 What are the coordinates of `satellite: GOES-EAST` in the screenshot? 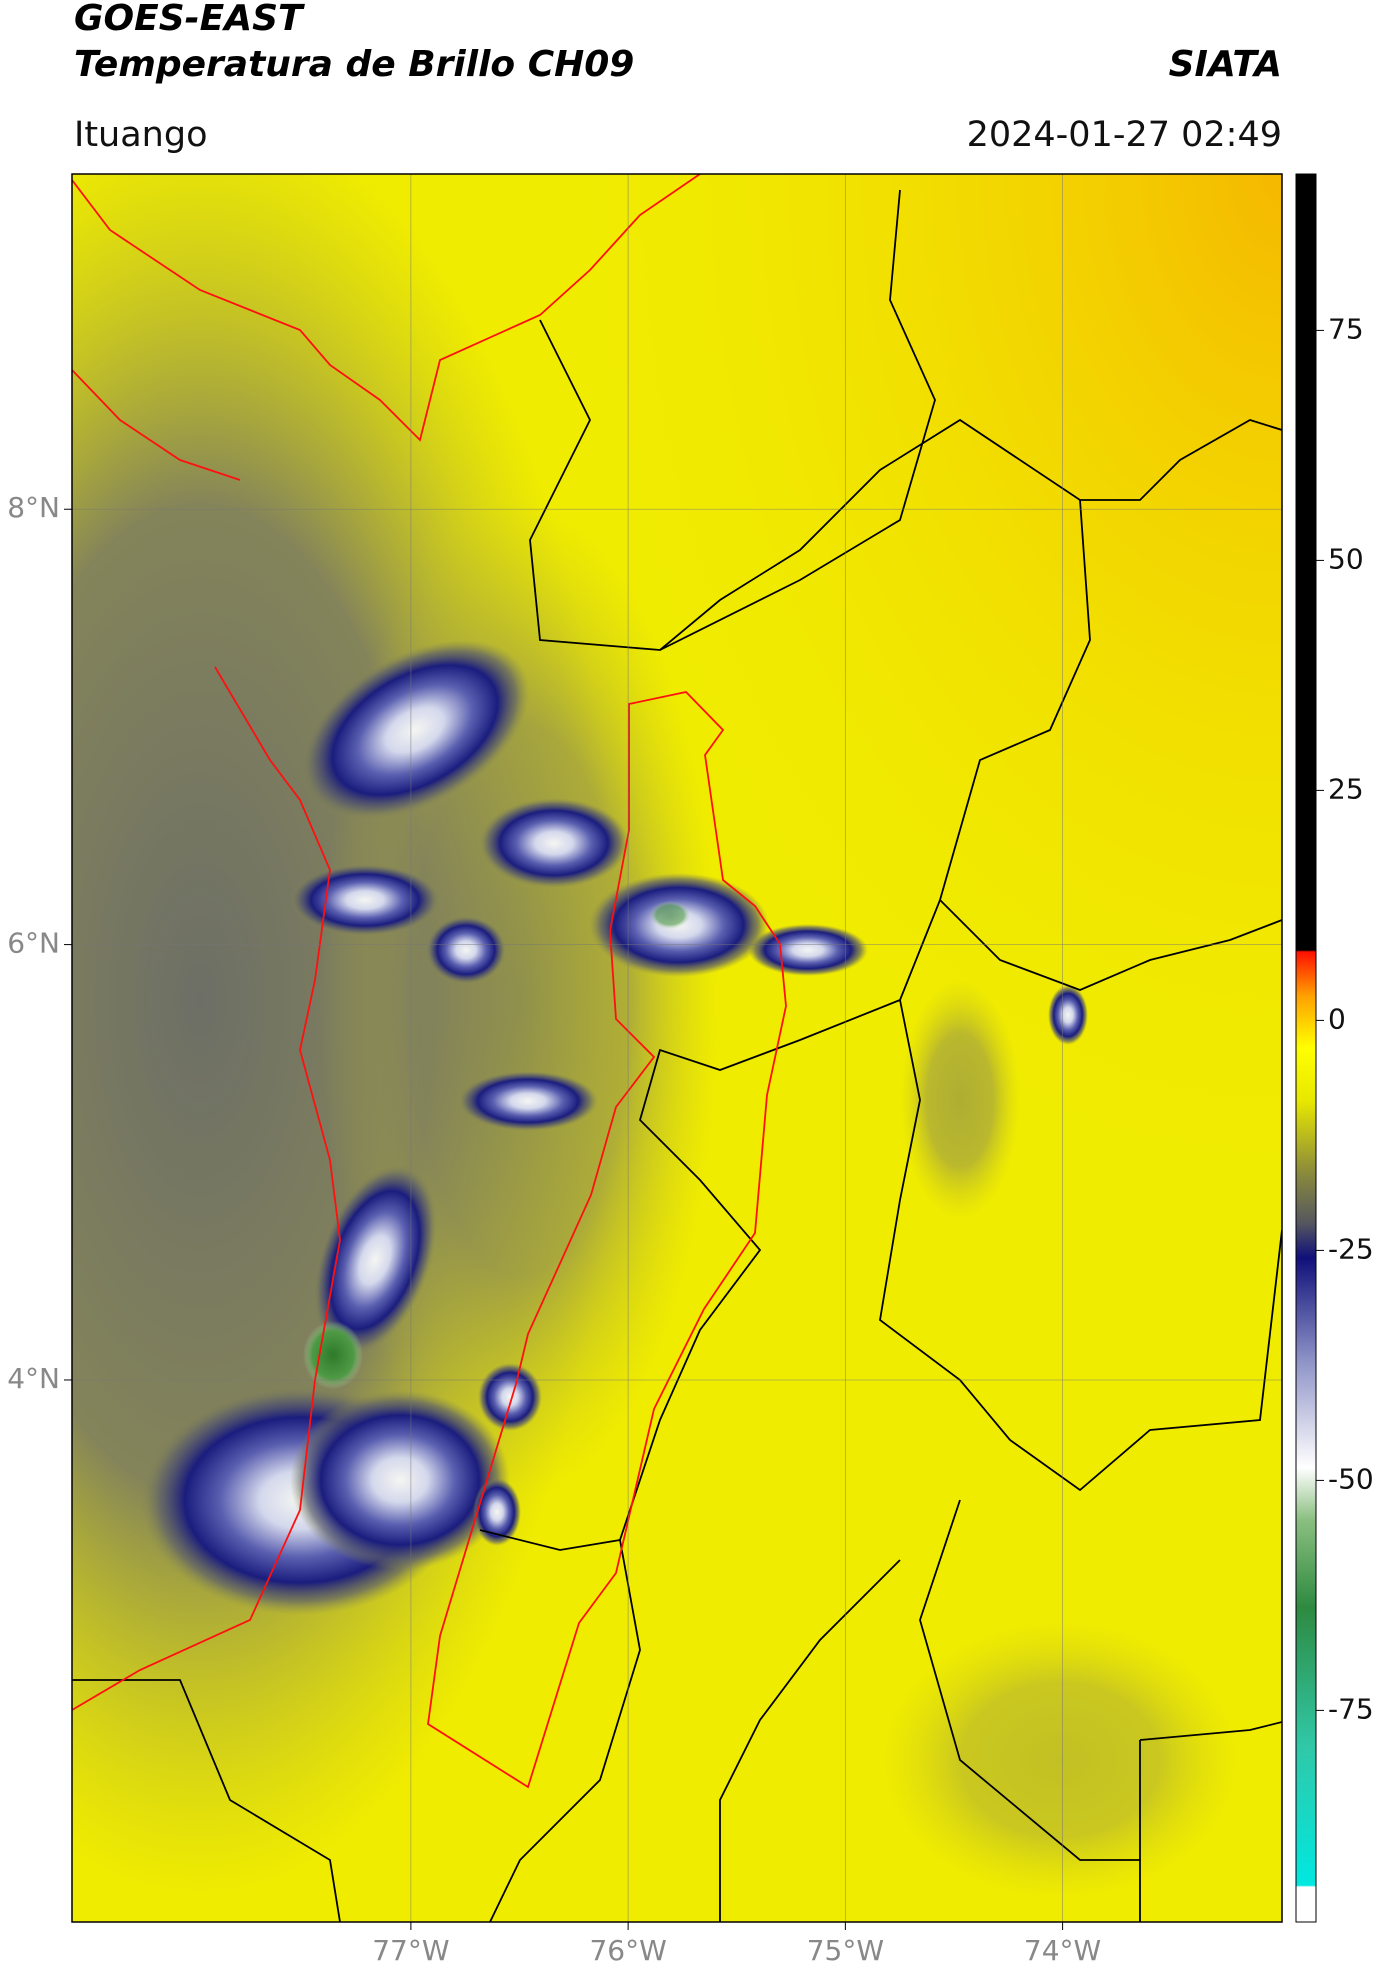 It's located at (189, 19).